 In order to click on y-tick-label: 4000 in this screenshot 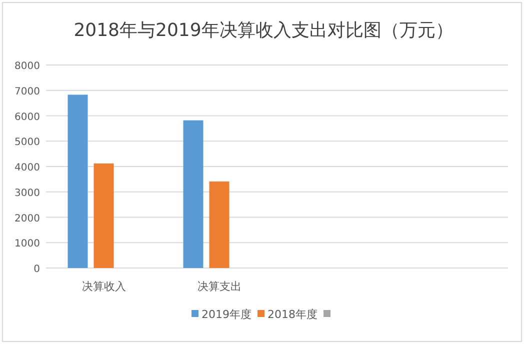, I will do `click(27, 168)`.